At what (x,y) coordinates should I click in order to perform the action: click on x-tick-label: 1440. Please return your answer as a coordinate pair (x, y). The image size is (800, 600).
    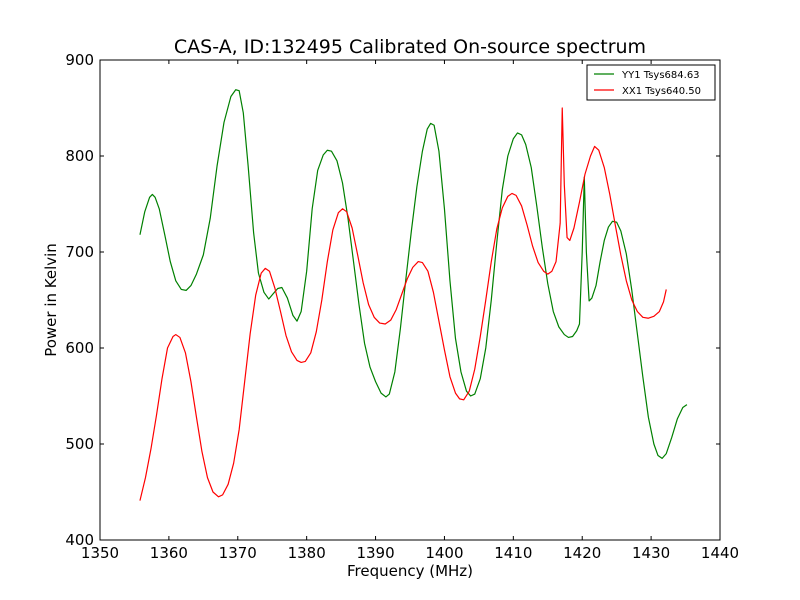
    Looking at the image, I should click on (720, 553).